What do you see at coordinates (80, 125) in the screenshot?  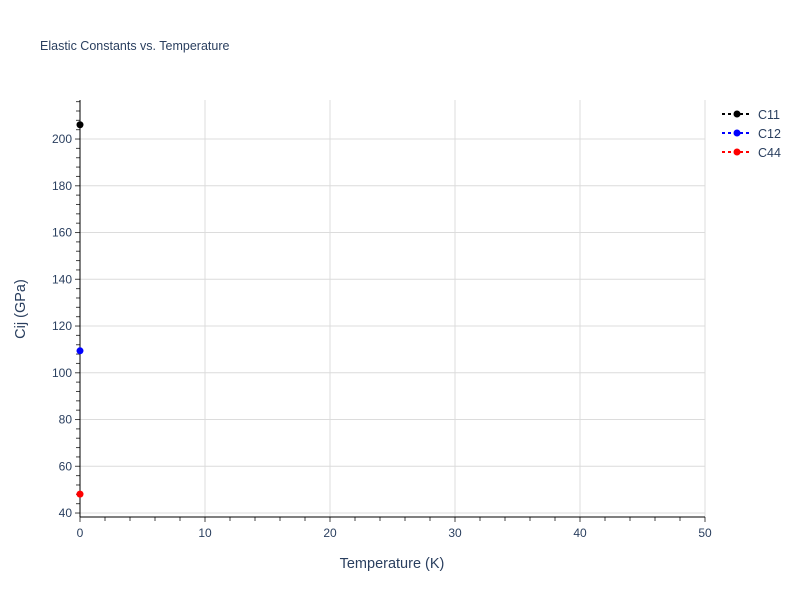 I see `data-point-C11` at bounding box center [80, 125].